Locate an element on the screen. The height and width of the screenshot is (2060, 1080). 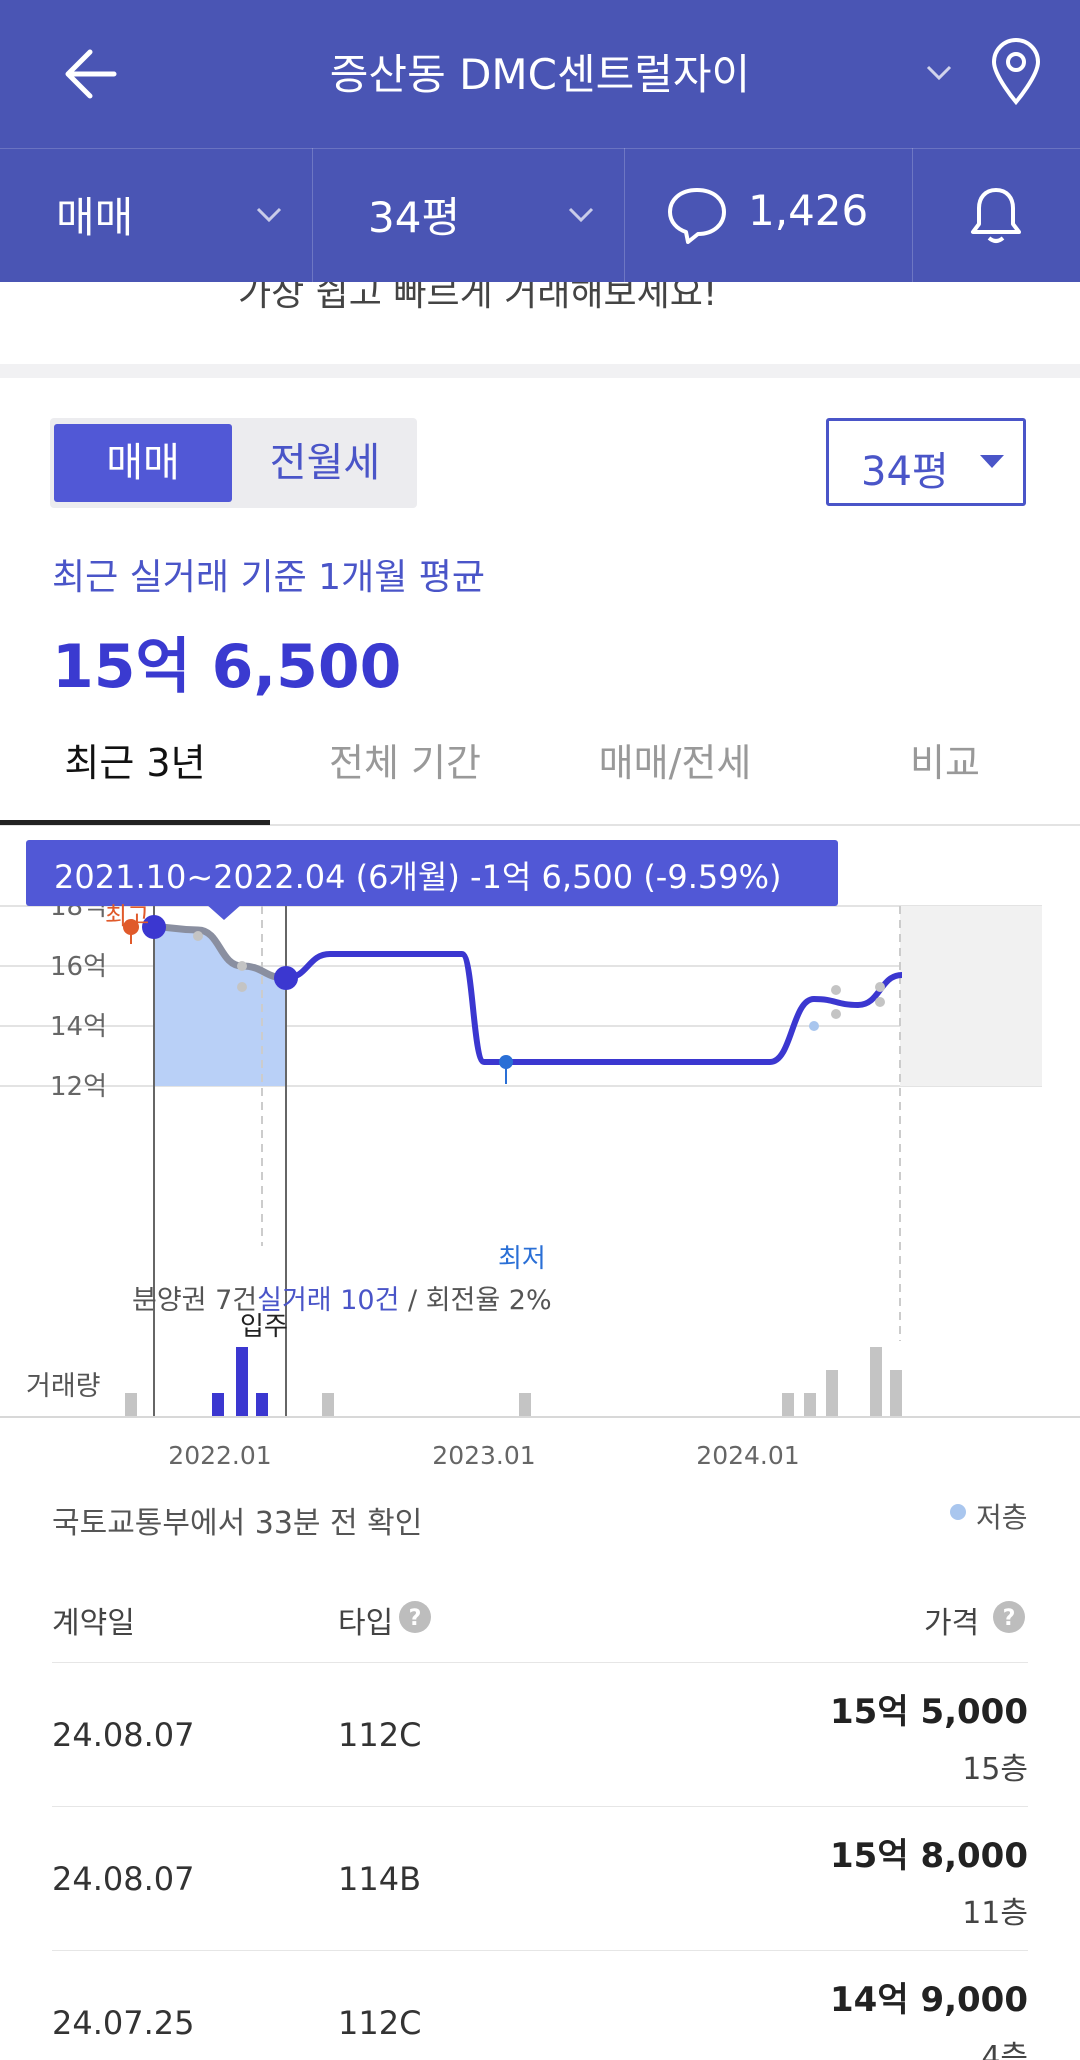
table-row: 24.08.07 112C 15억 5,000 15층 is located at coordinates (540, 1735).